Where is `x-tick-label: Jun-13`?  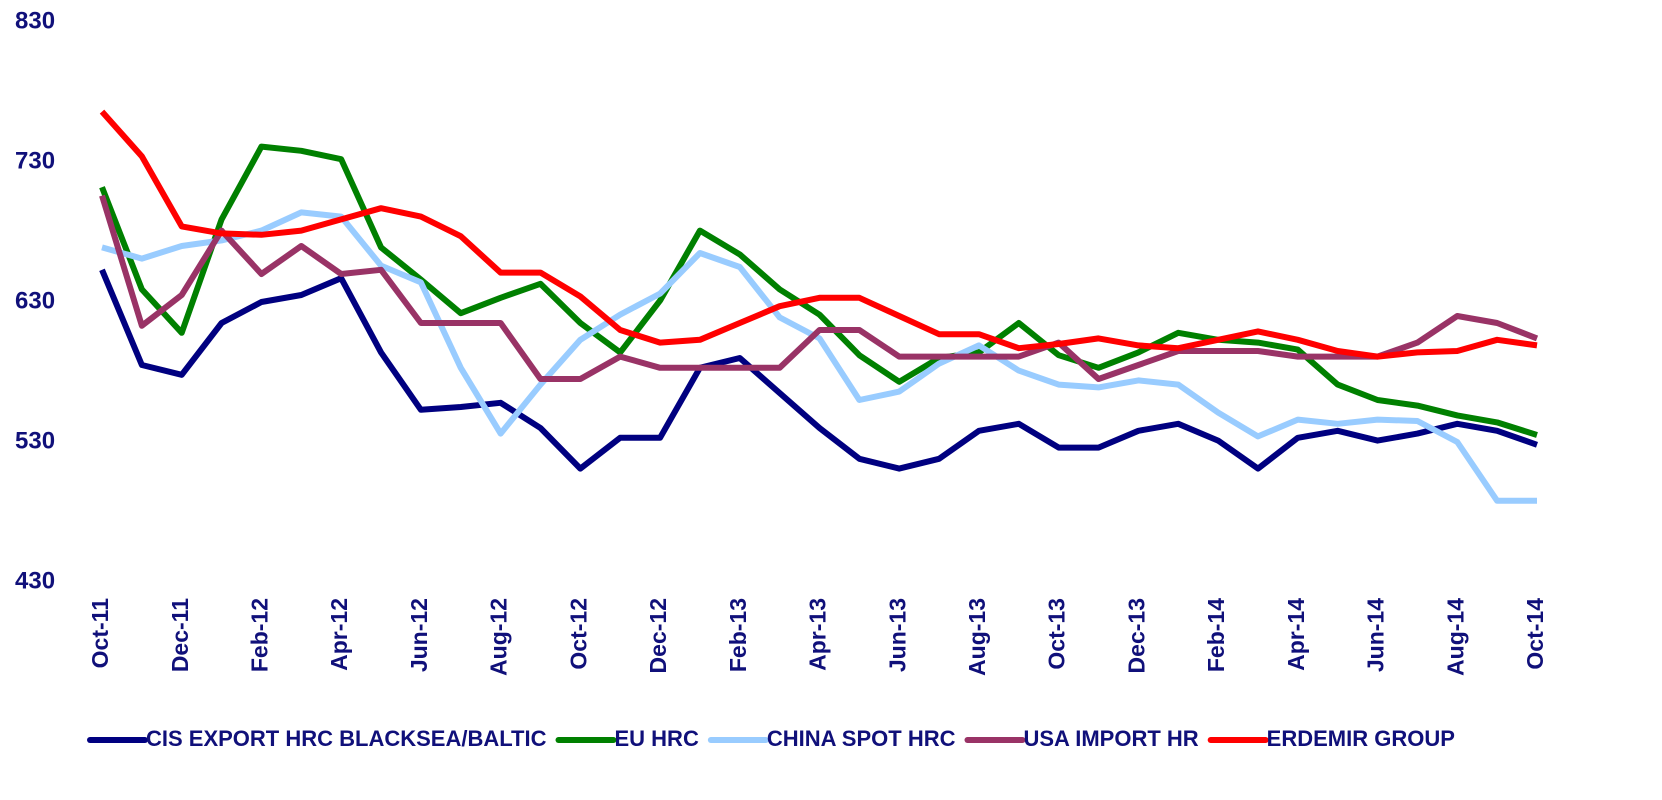 x-tick-label: Jun-13 is located at coordinates (897, 635).